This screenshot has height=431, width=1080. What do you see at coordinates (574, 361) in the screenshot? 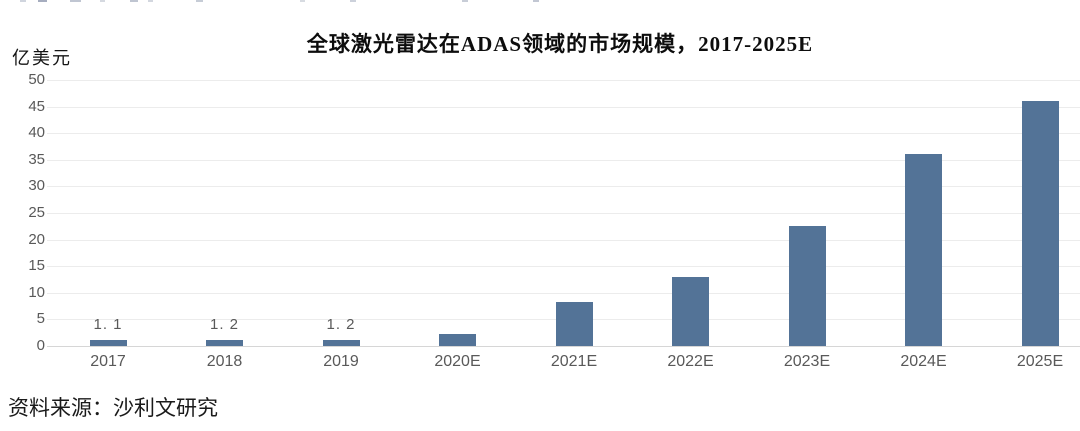
I see `x-tick-label-2021E: 2021E` at bounding box center [574, 361].